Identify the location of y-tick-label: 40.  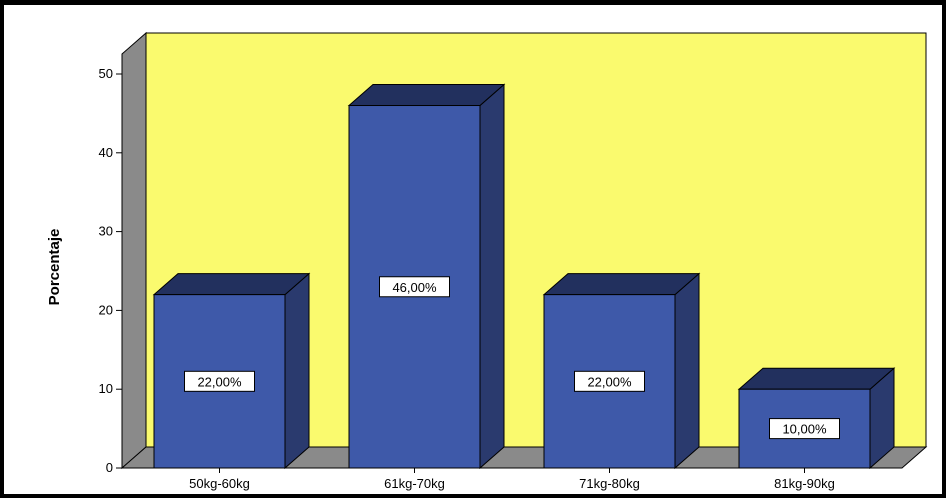
(106, 152).